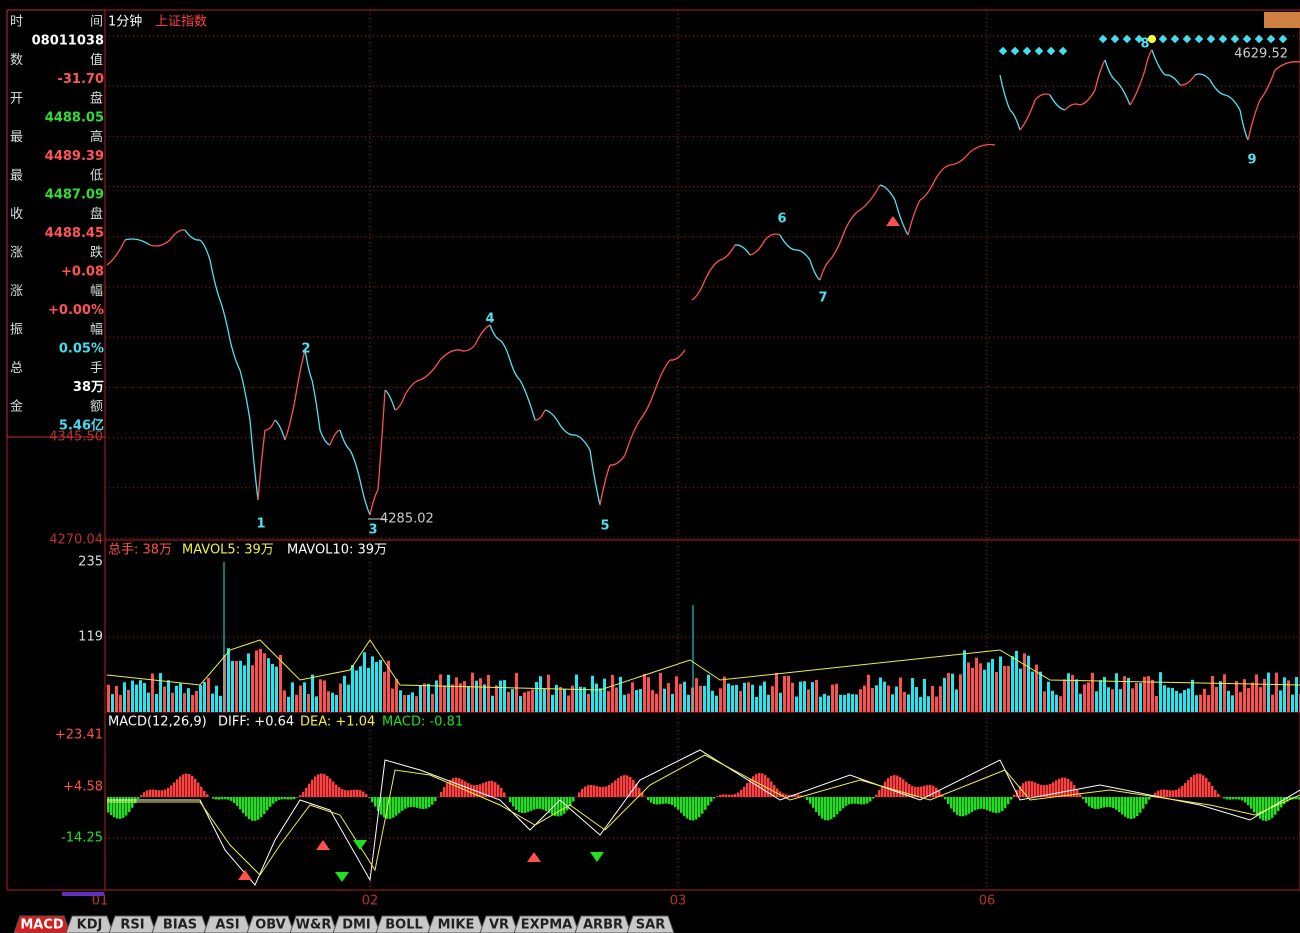 The image size is (1300, 933). I want to click on tab-label: OBV, so click(270, 925).